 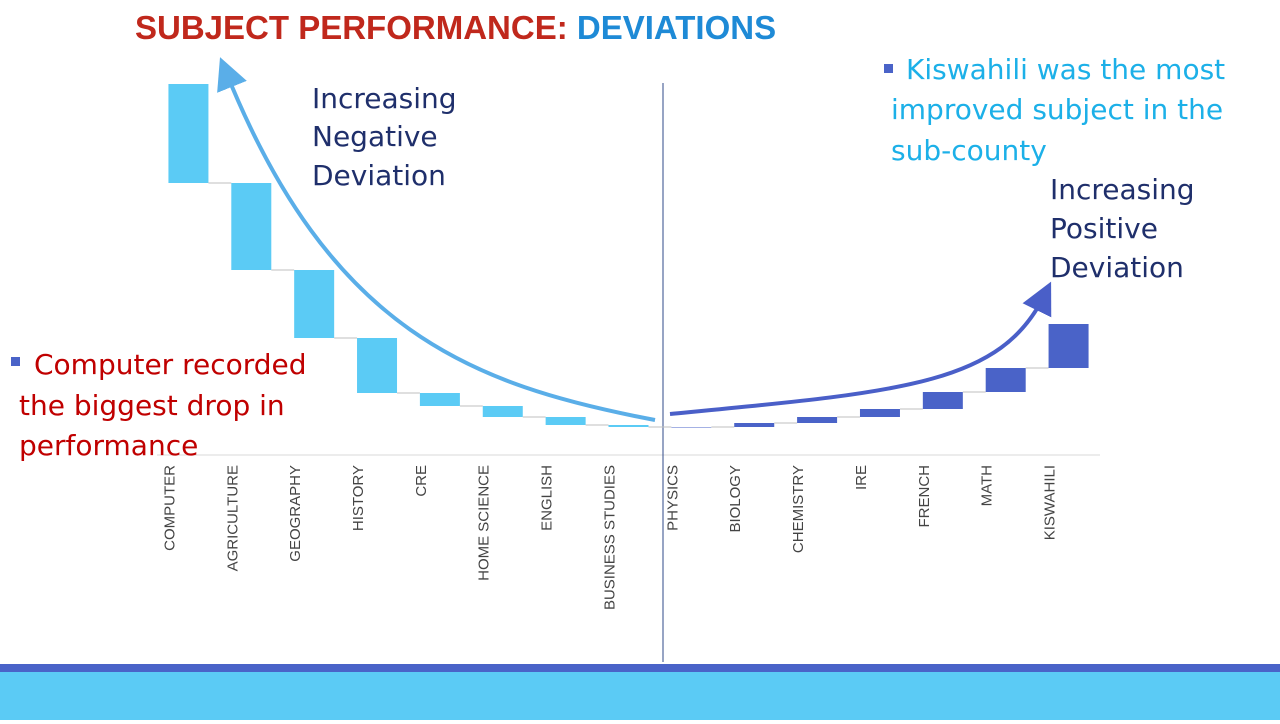 What do you see at coordinates (375, 136) in the screenshot?
I see `annotation-line: Negative` at bounding box center [375, 136].